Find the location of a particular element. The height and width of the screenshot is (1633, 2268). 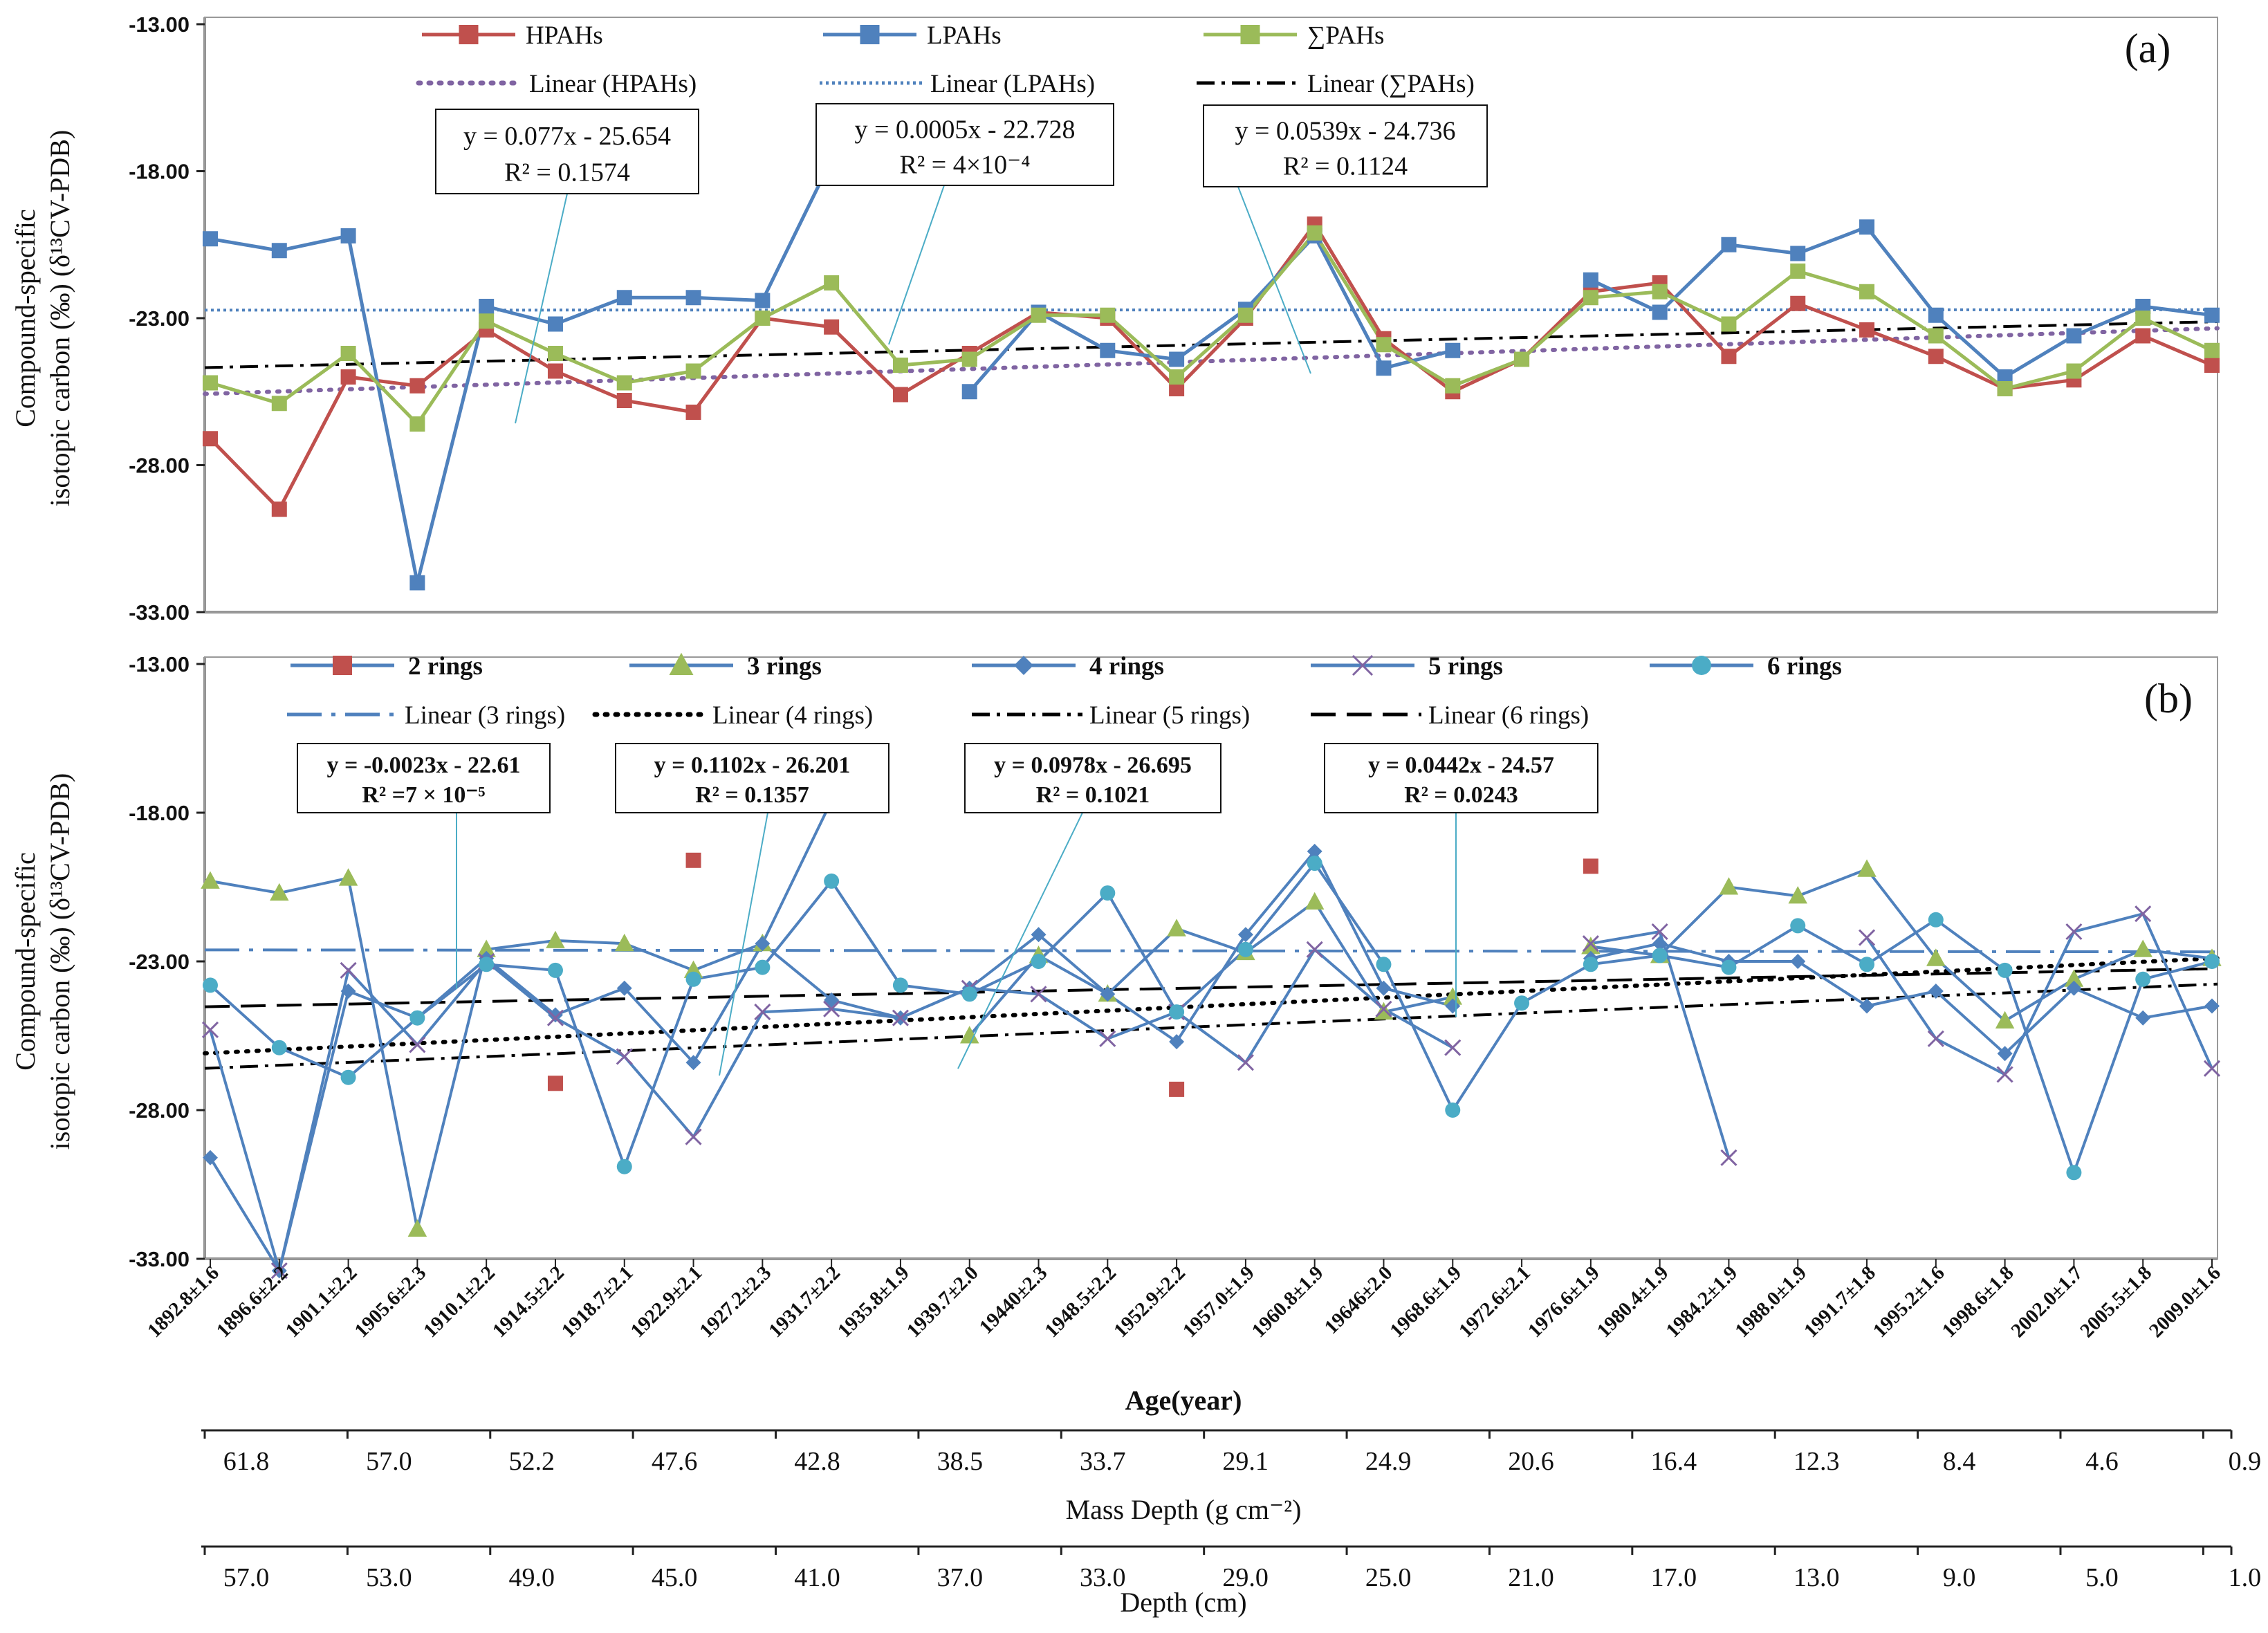

r2-text: R² = 4×10⁻⁴ is located at coordinates (965, 164).